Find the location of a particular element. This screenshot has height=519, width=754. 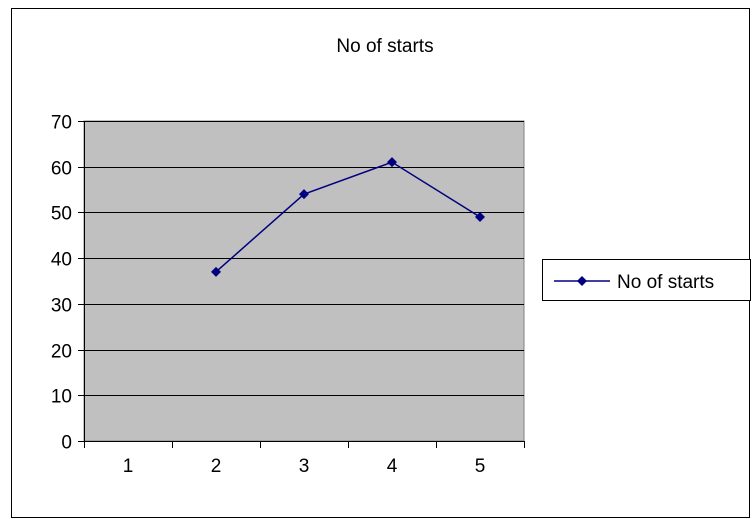

x-tick-label: 3 is located at coordinates (304, 466).